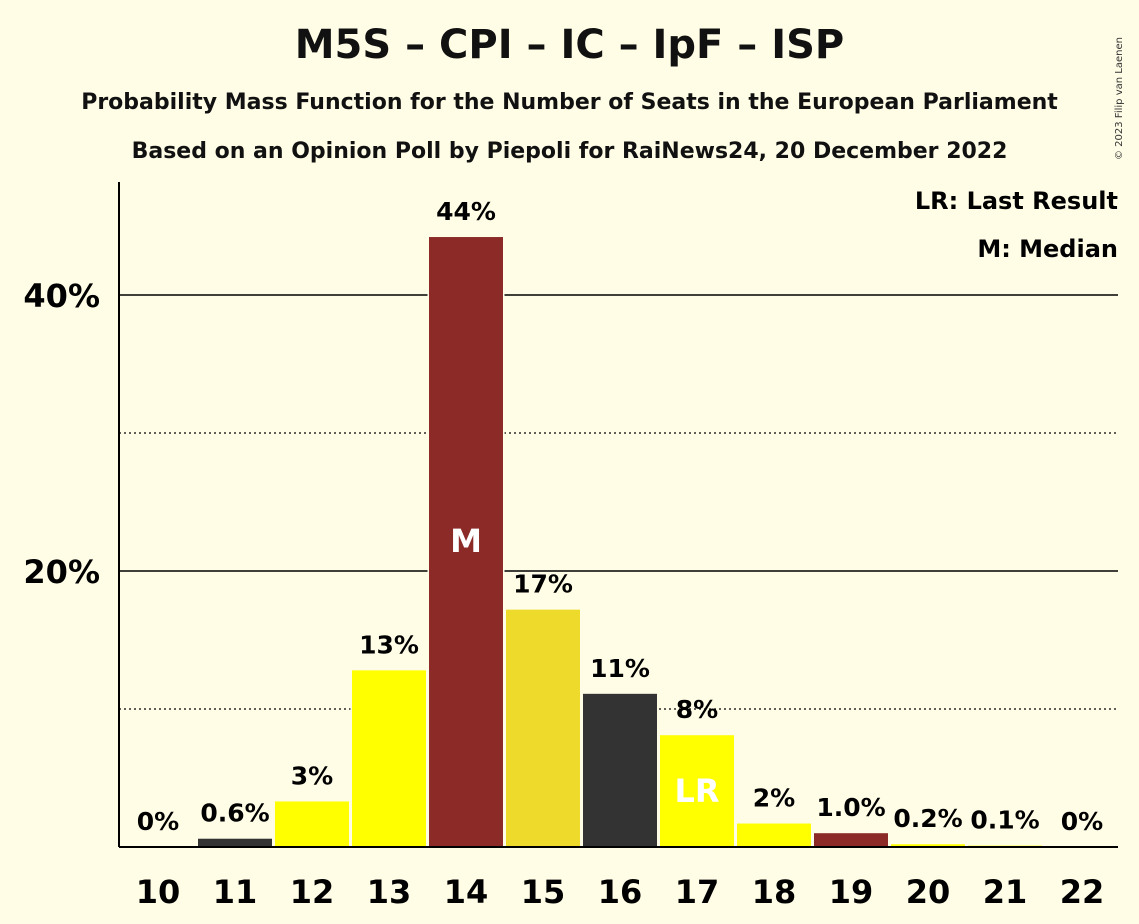  I want to click on x-tick-label-18: 18, so click(774, 892).